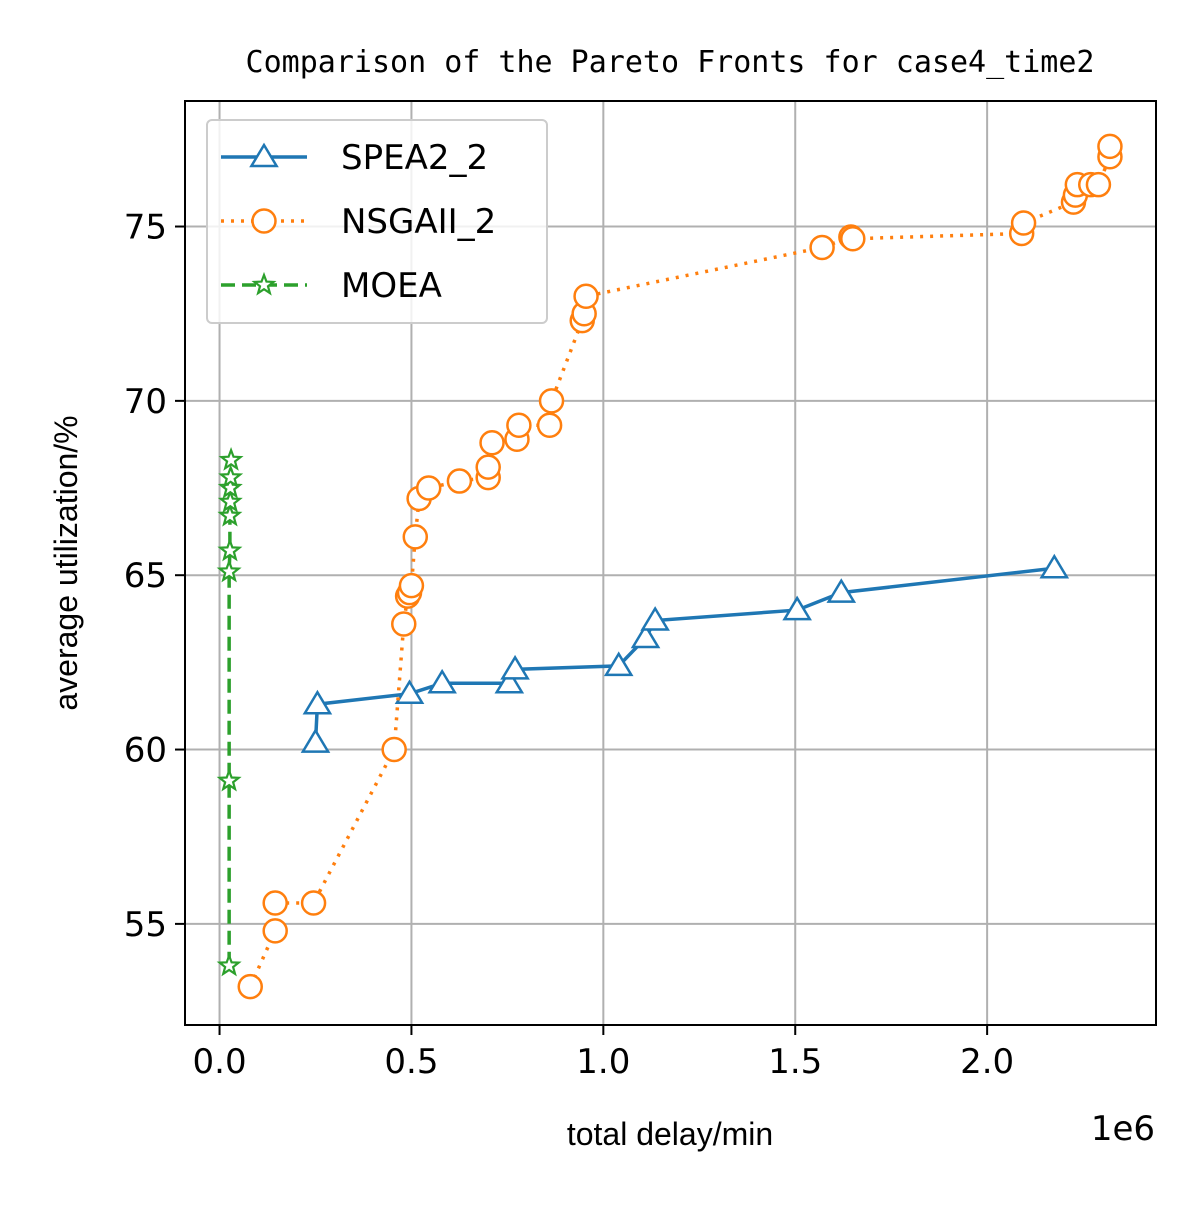 The image size is (1200, 1205). I want to click on x-tick-label: 1.0, so click(603, 1062).